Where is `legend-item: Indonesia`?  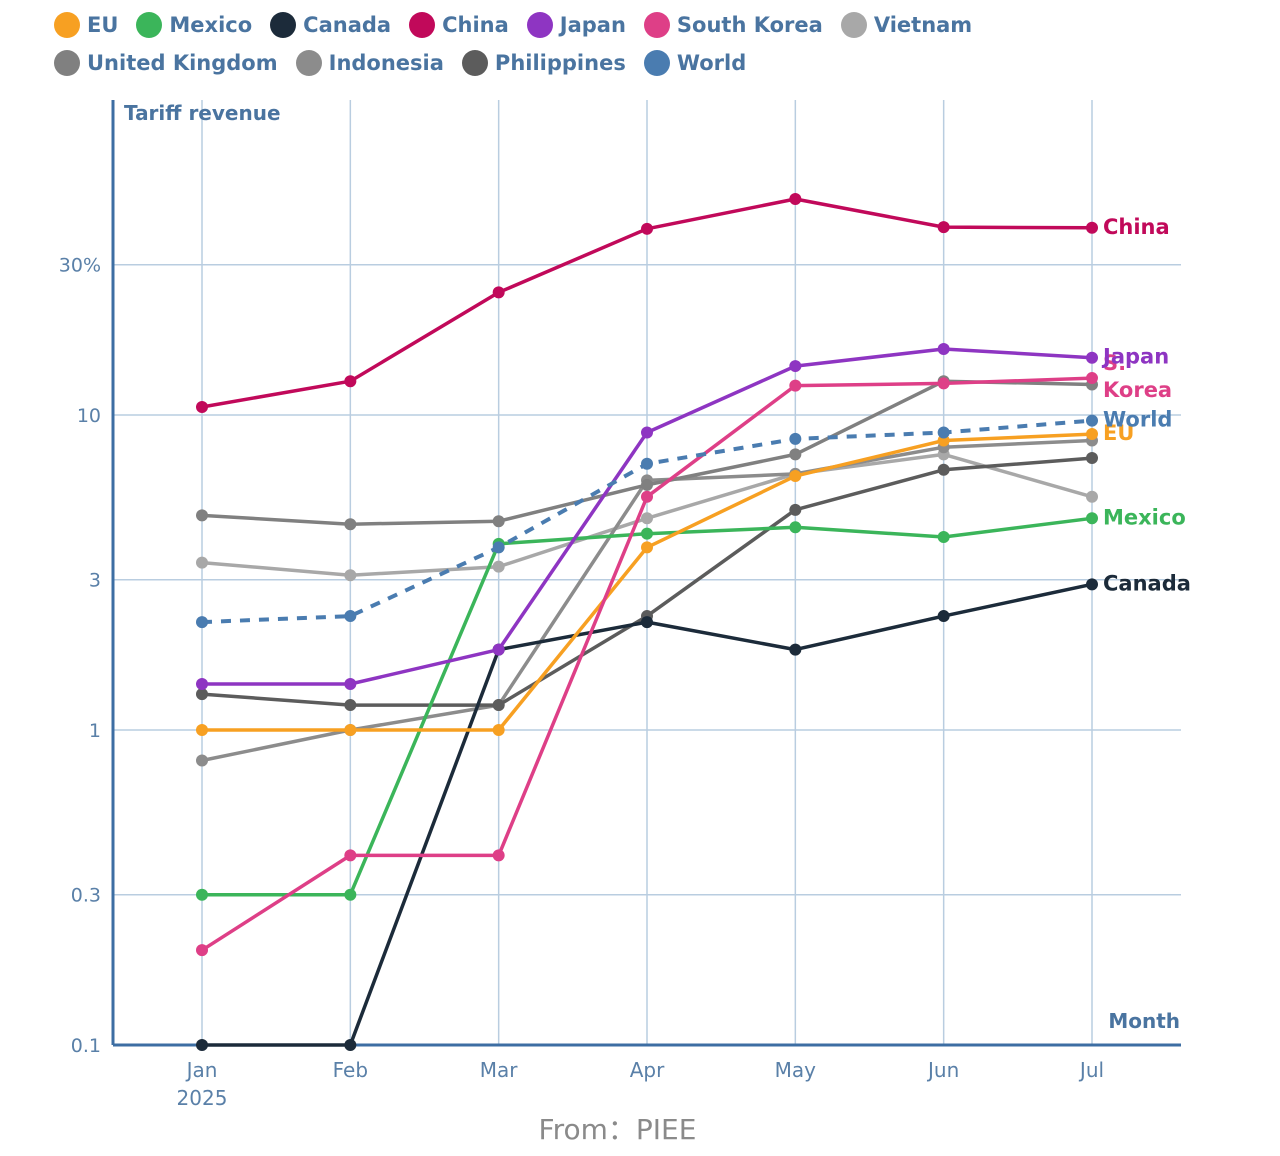 legend-item: Indonesia is located at coordinates (369, 63).